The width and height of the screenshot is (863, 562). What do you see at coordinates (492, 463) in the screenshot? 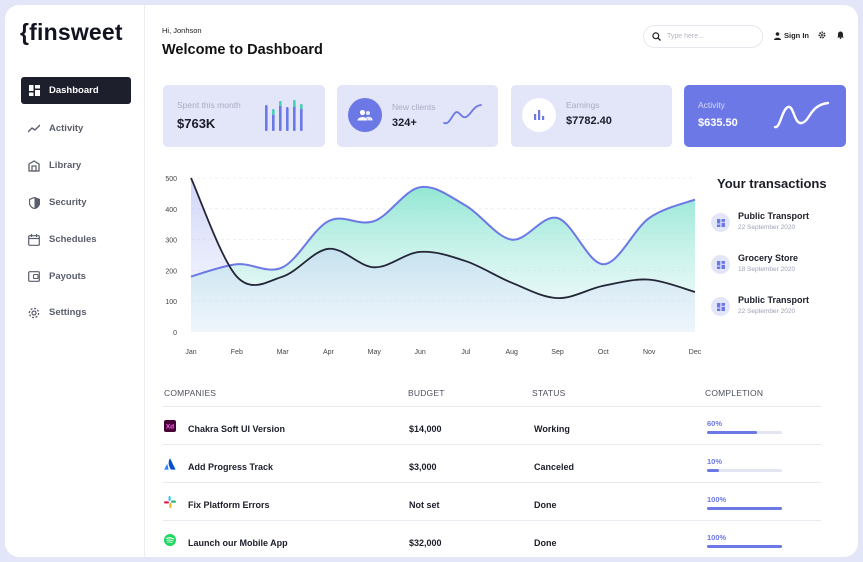
I see `table-row: Add Progress Track $3,000 Canceled 10%` at bounding box center [492, 463].